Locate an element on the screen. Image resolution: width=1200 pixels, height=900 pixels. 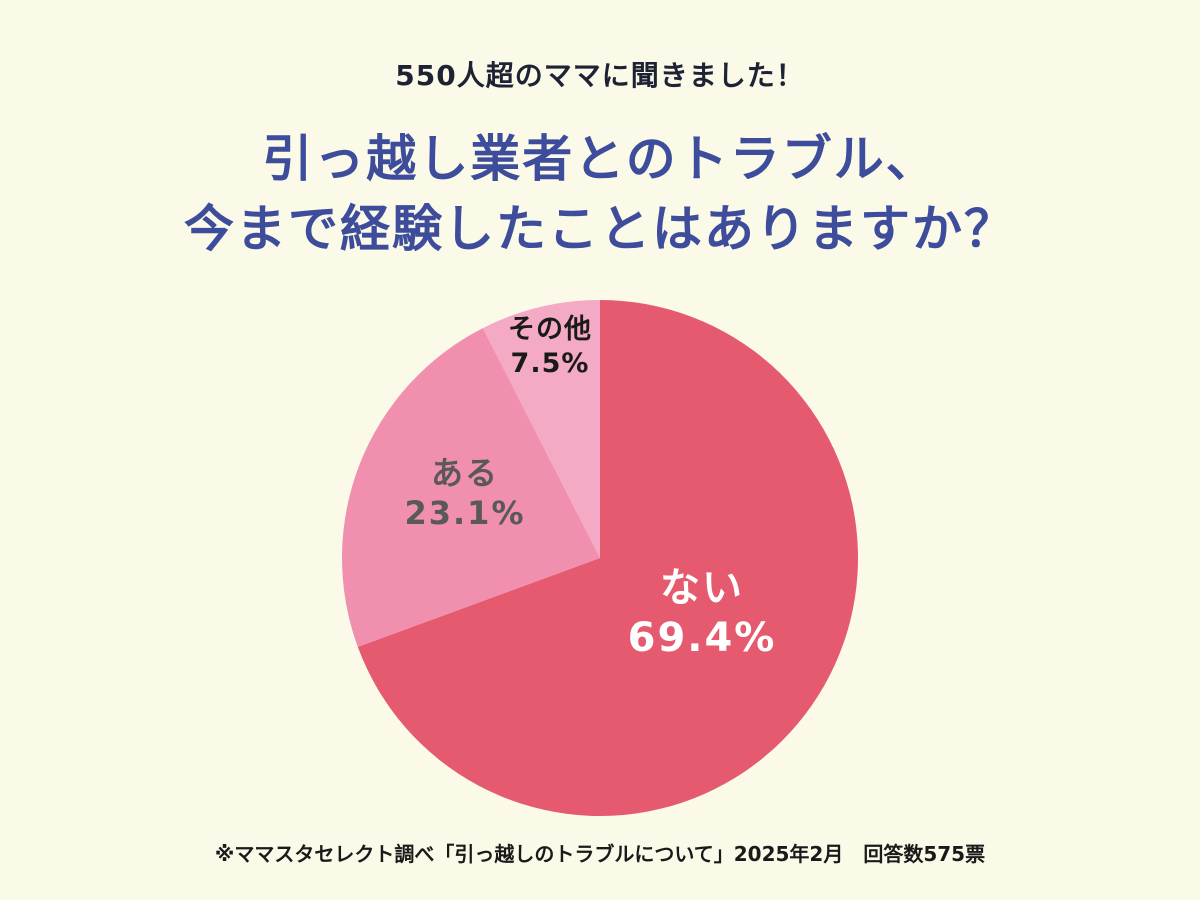
slice-nai-name: ない is located at coordinates (702, 588).